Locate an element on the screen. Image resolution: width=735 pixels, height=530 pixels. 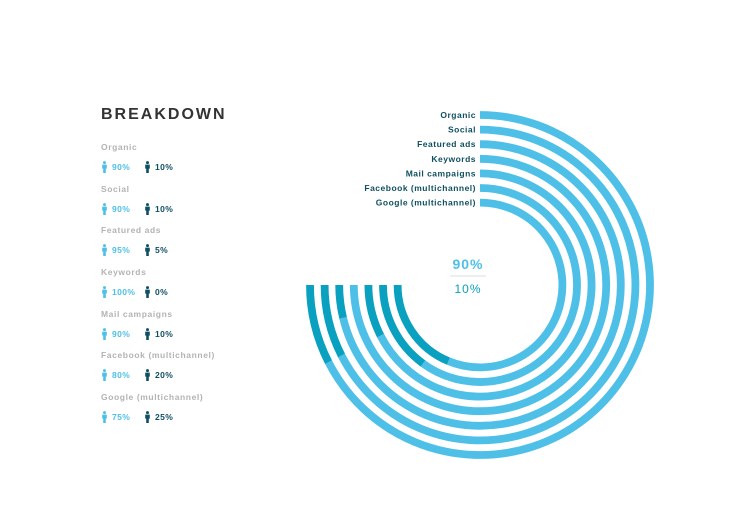
legend-share-b: 25% is located at coordinates (159, 417).